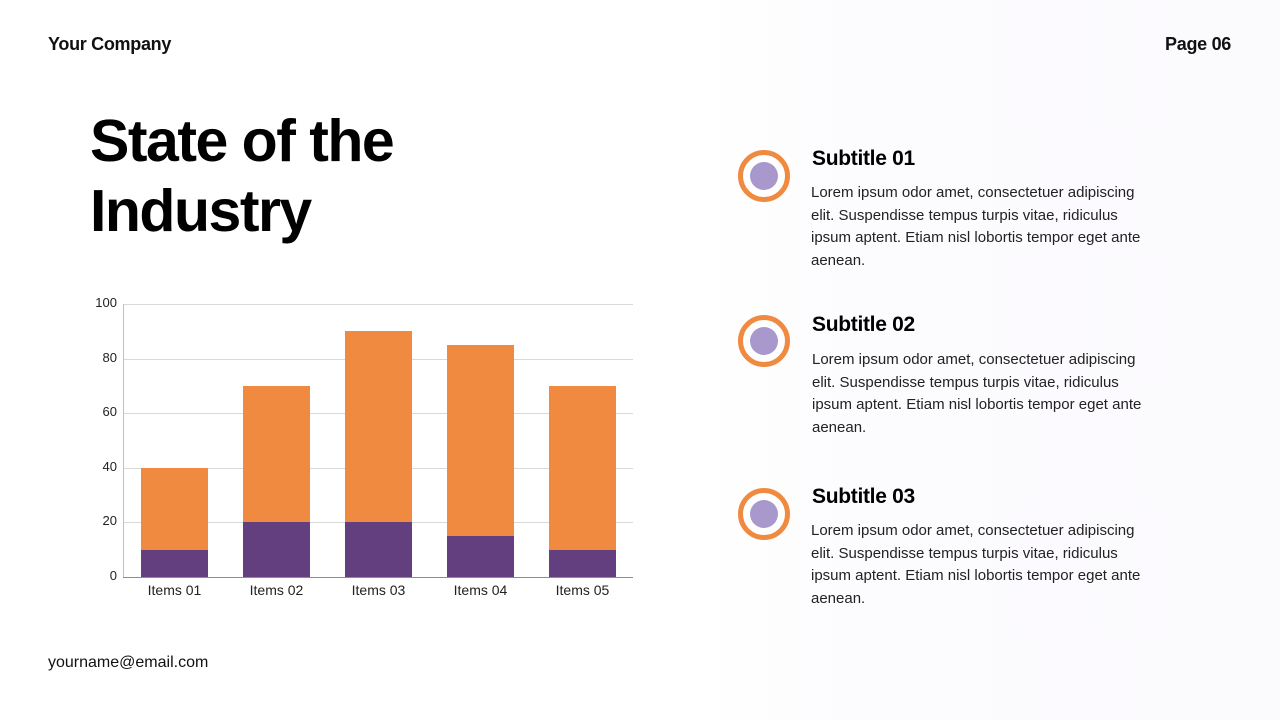  What do you see at coordinates (123, 441) in the screenshot?
I see `y-axis` at bounding box center [123, 441].